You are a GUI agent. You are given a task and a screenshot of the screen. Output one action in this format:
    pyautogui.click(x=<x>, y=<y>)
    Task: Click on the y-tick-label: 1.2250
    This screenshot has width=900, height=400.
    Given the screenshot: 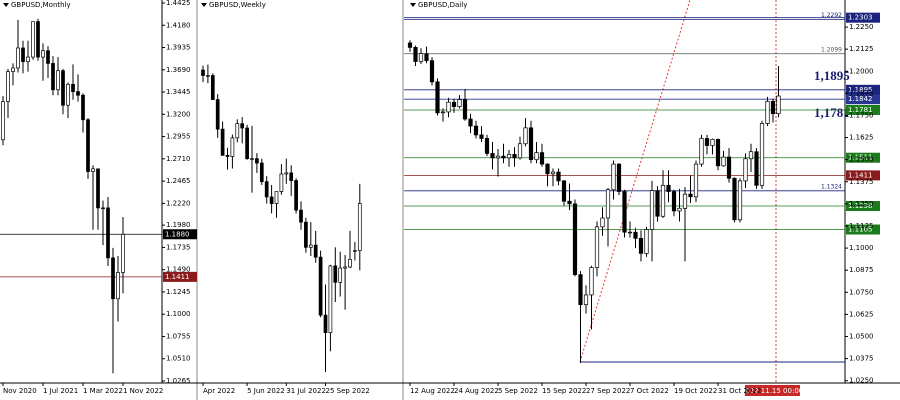 What is the action you would take?
    pyautogui.click(x=861, y=27)
    